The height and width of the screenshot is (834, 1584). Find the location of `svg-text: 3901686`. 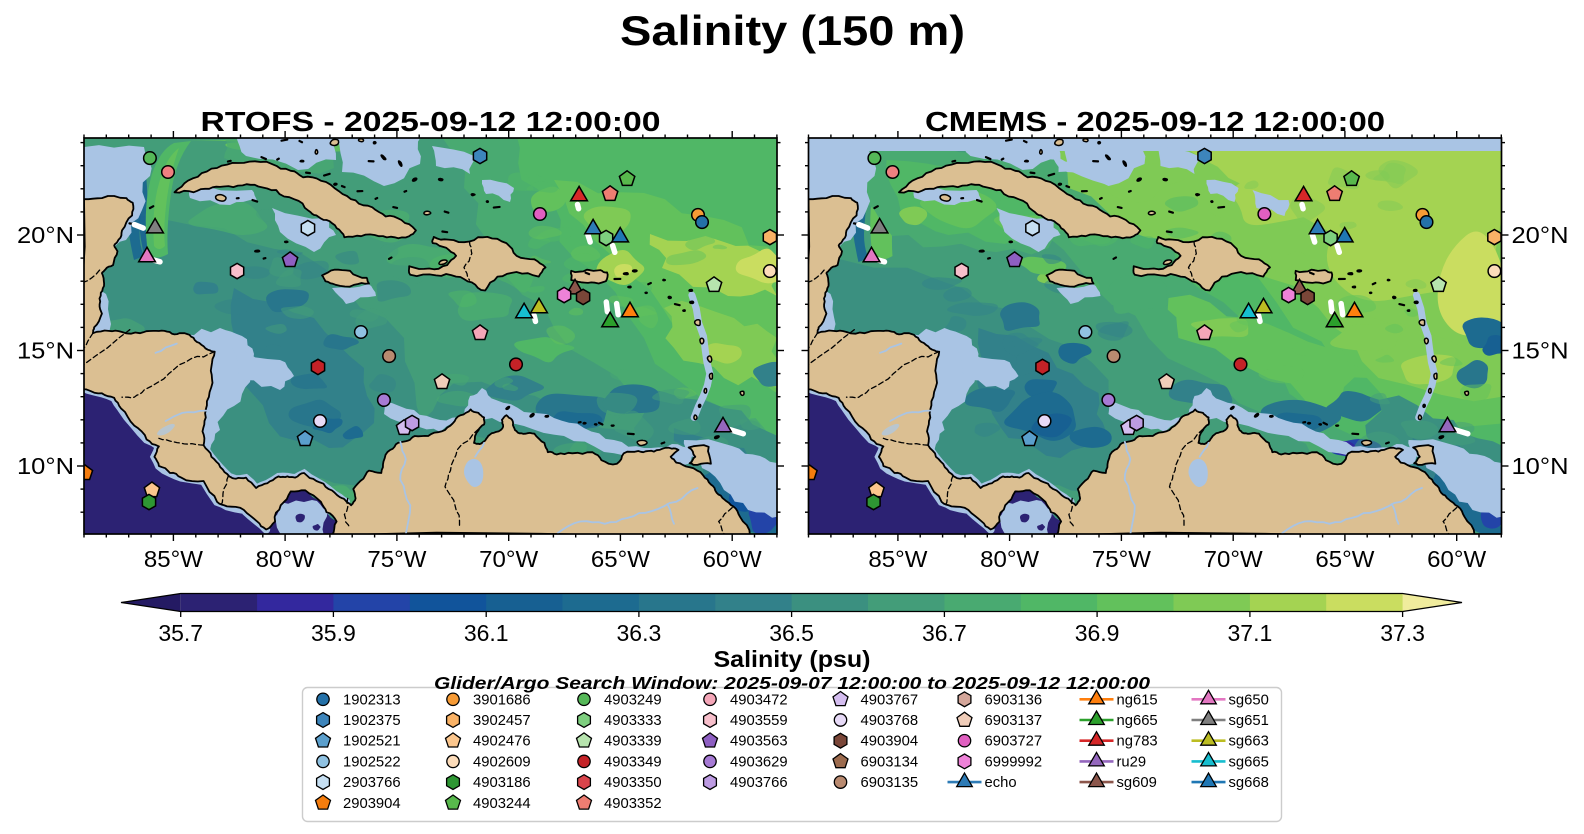

svg-text: 3901686 is located at coordinates (502, 700).